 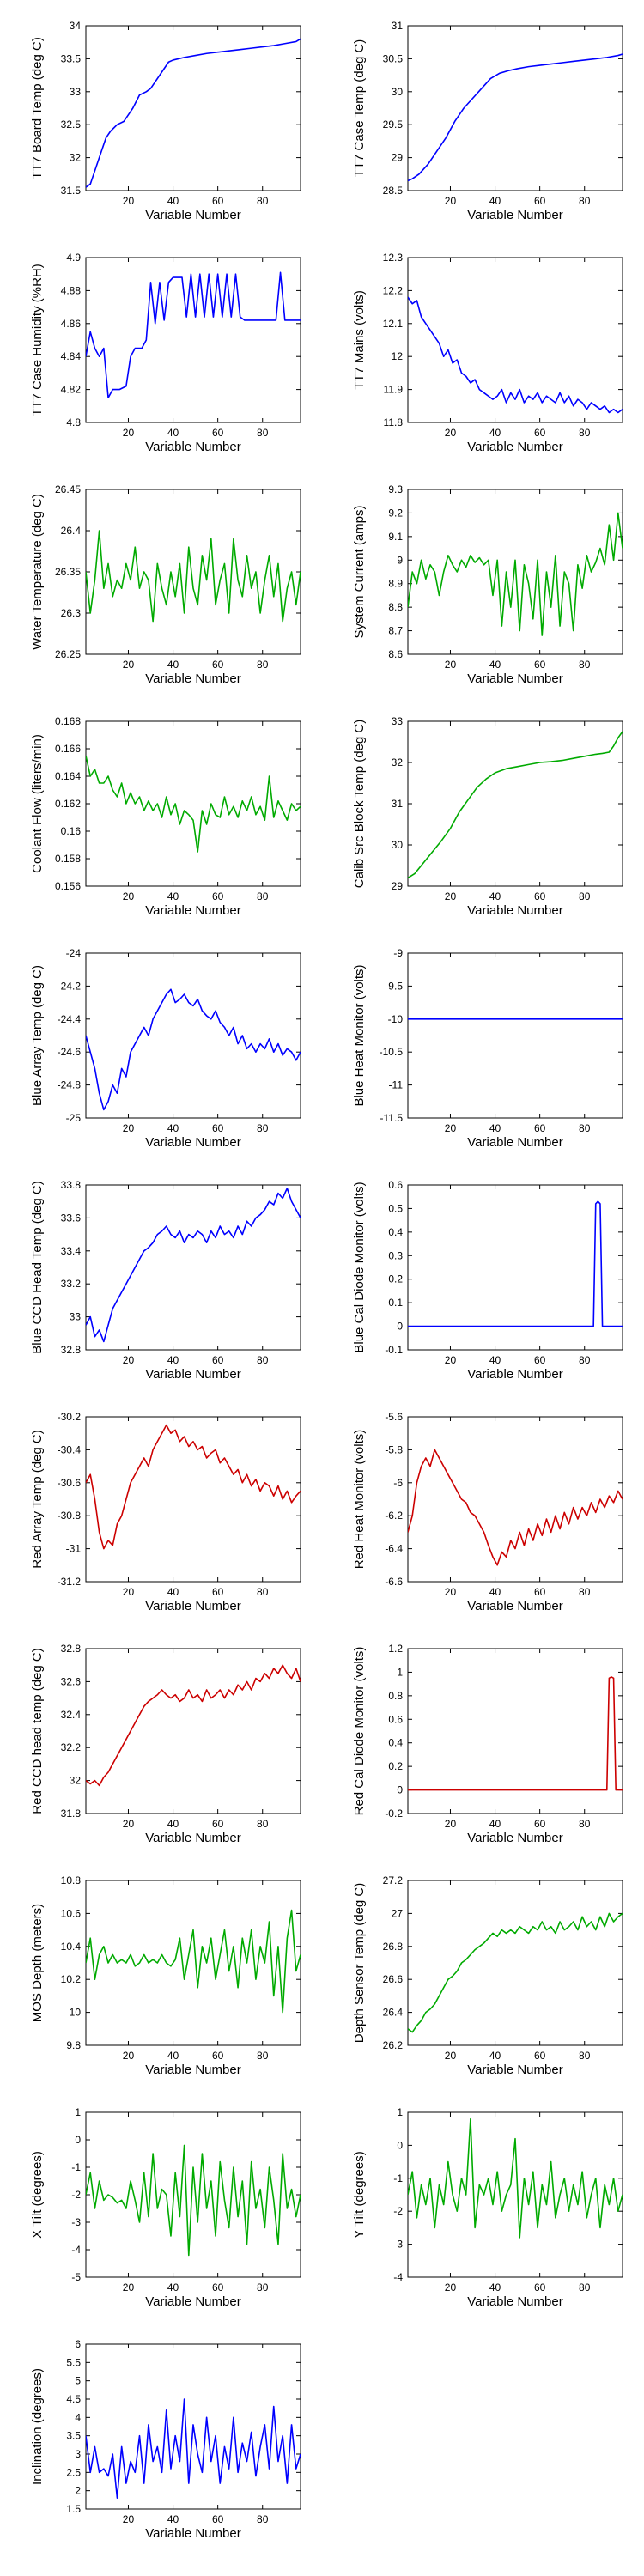 I want to click on y-tick-label: 11.9, so click(x=394, y=390).